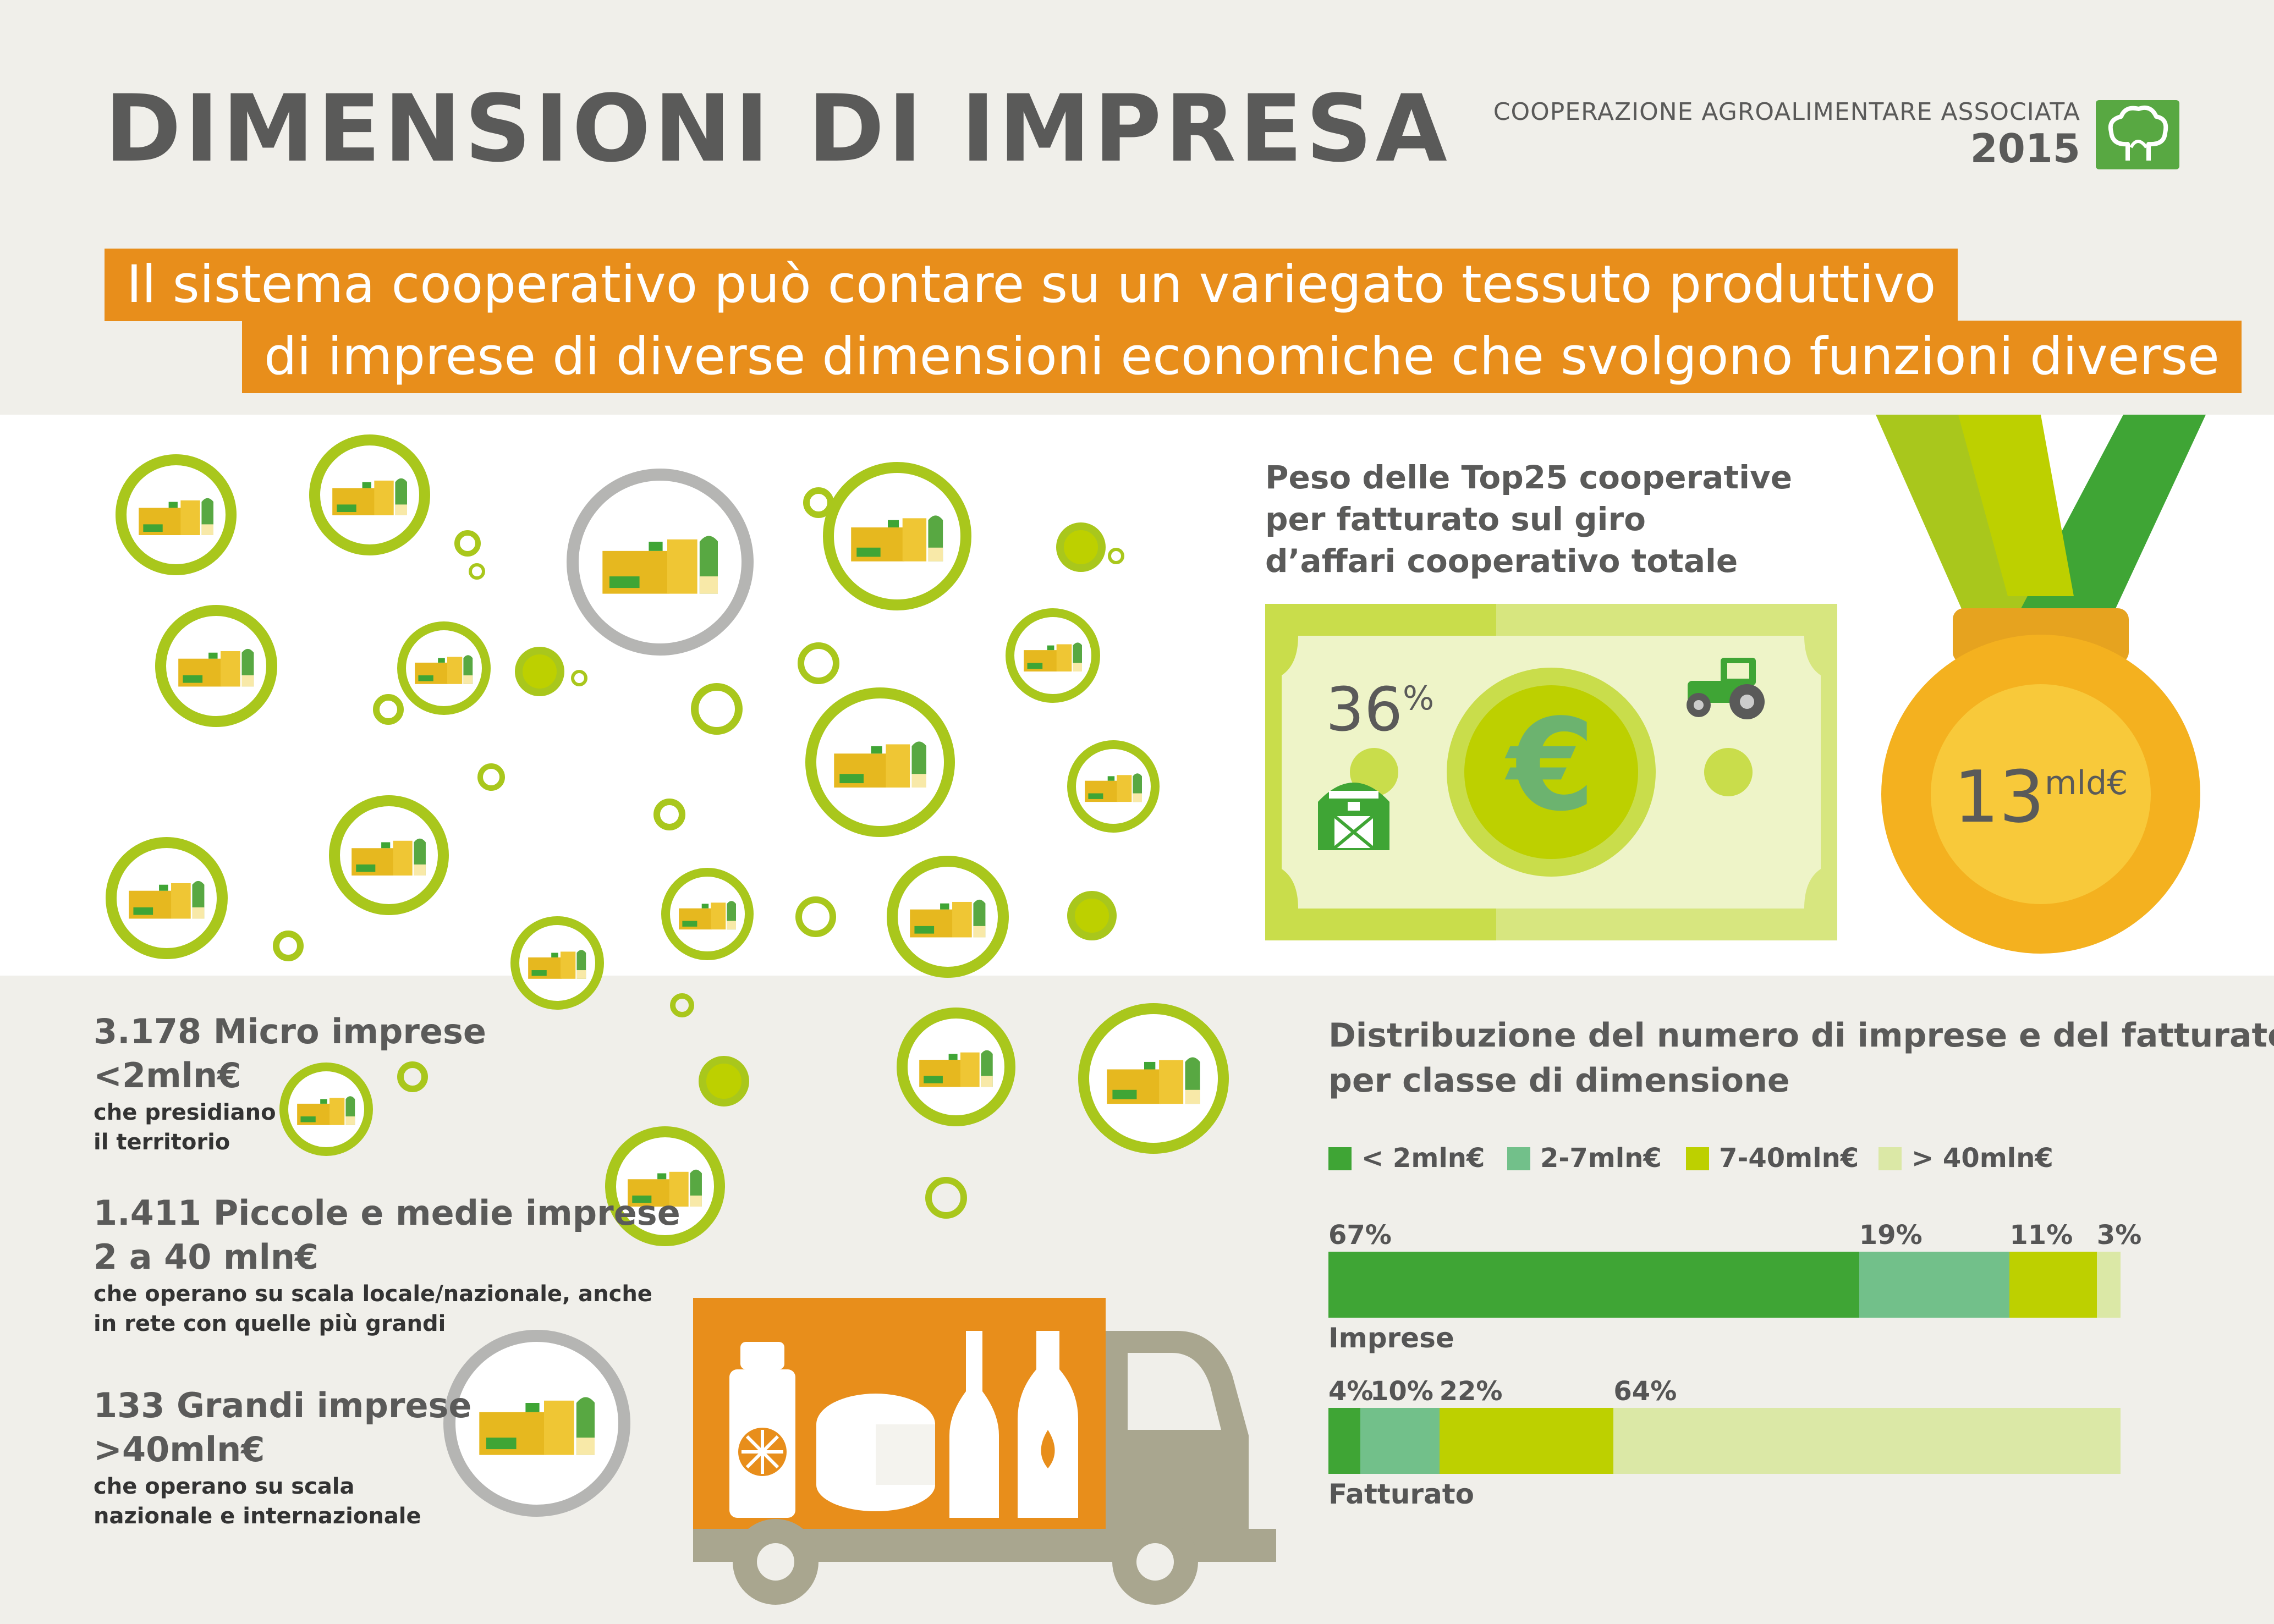 The image size is (2274, 1624). Describe the element at coordinates (1418, 698) in the screenshot. I see `percent-sign: %` at that location.